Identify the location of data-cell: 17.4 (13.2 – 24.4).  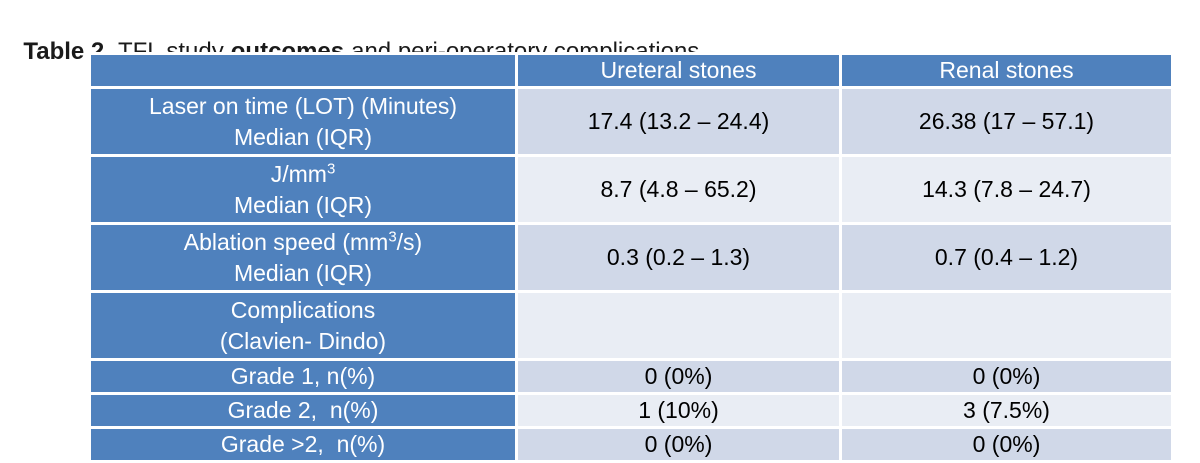
(678, 121).